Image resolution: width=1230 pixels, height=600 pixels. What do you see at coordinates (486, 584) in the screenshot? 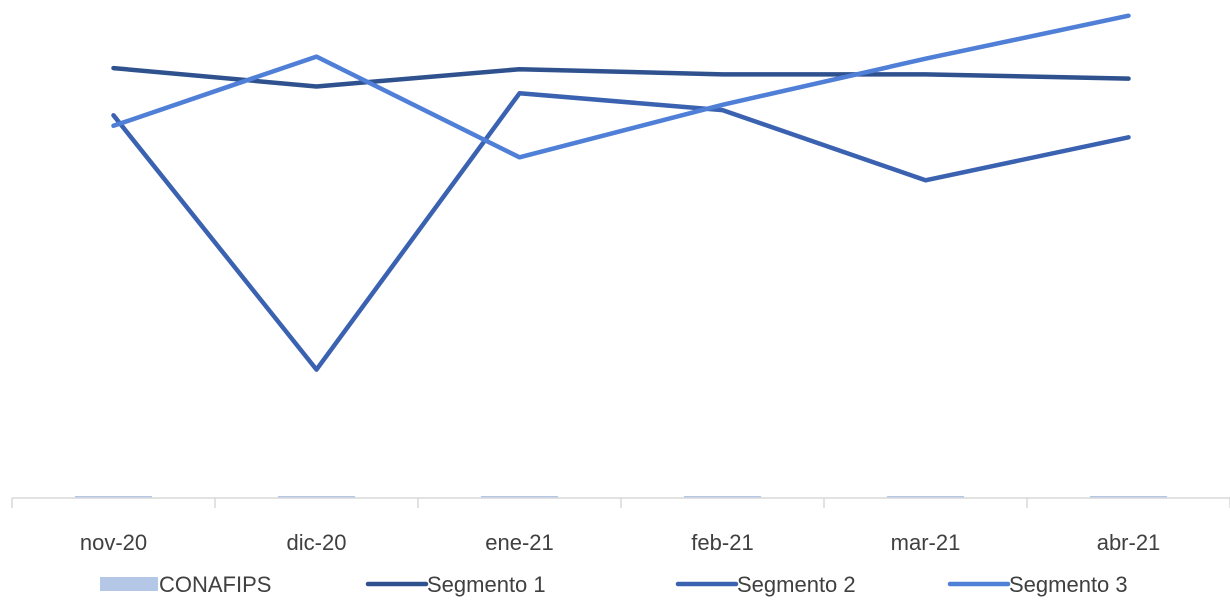
I see `legend-label: Segmento 1` at bounding box center [486, 584].